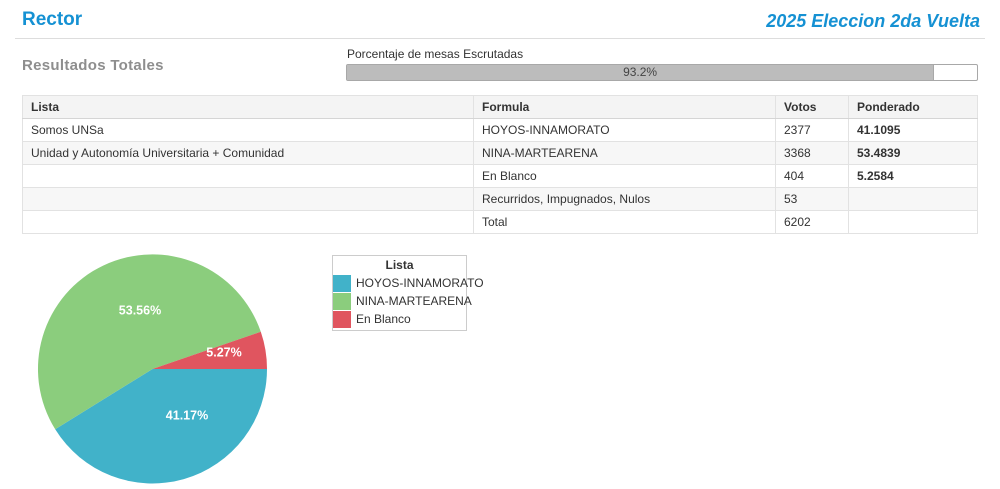 The width and height of the screenshot is (1000, 489). I want to click on table-row: Recurridos, Impugnados, Nulos 53, so click(500, 199).